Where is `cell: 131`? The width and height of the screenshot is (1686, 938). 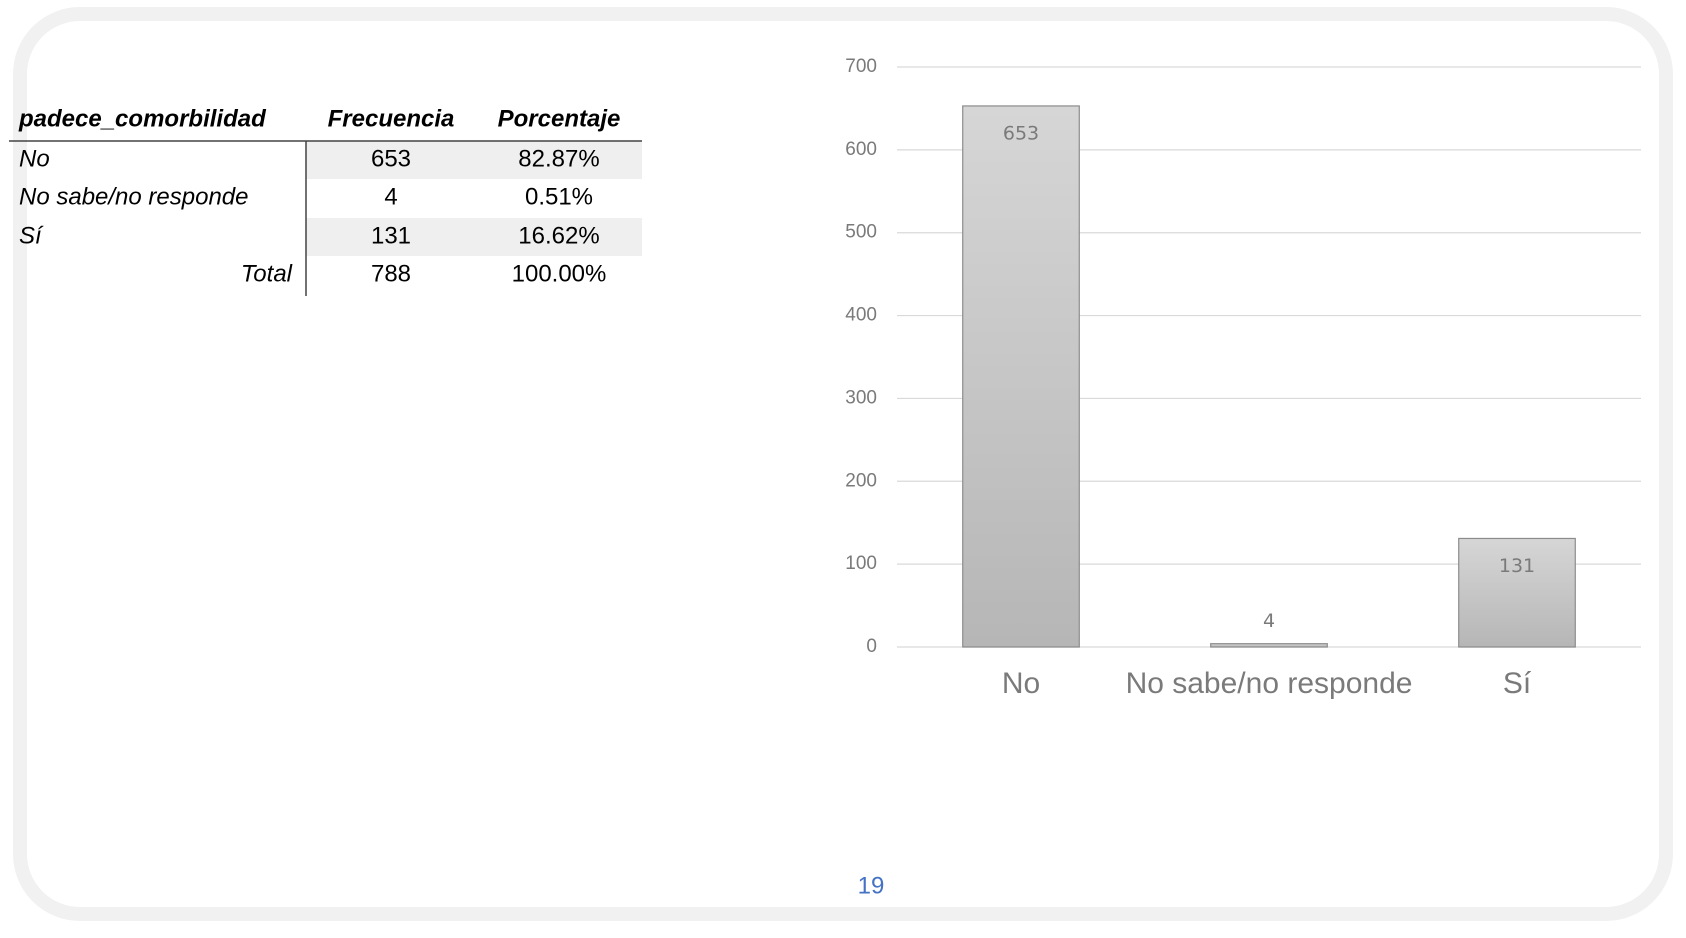
cell: 131 is located at coordinates (391, 235).